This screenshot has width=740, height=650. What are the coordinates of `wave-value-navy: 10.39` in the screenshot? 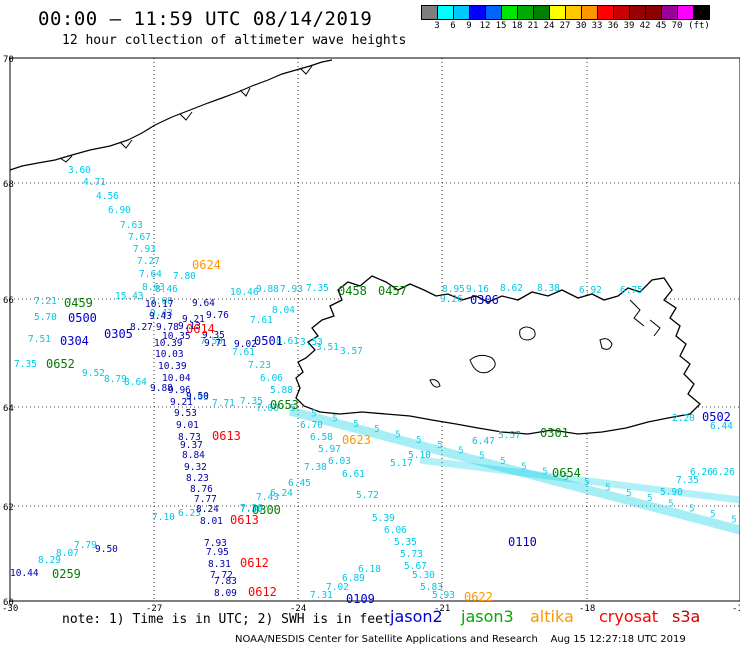 It's located at (172, 366).